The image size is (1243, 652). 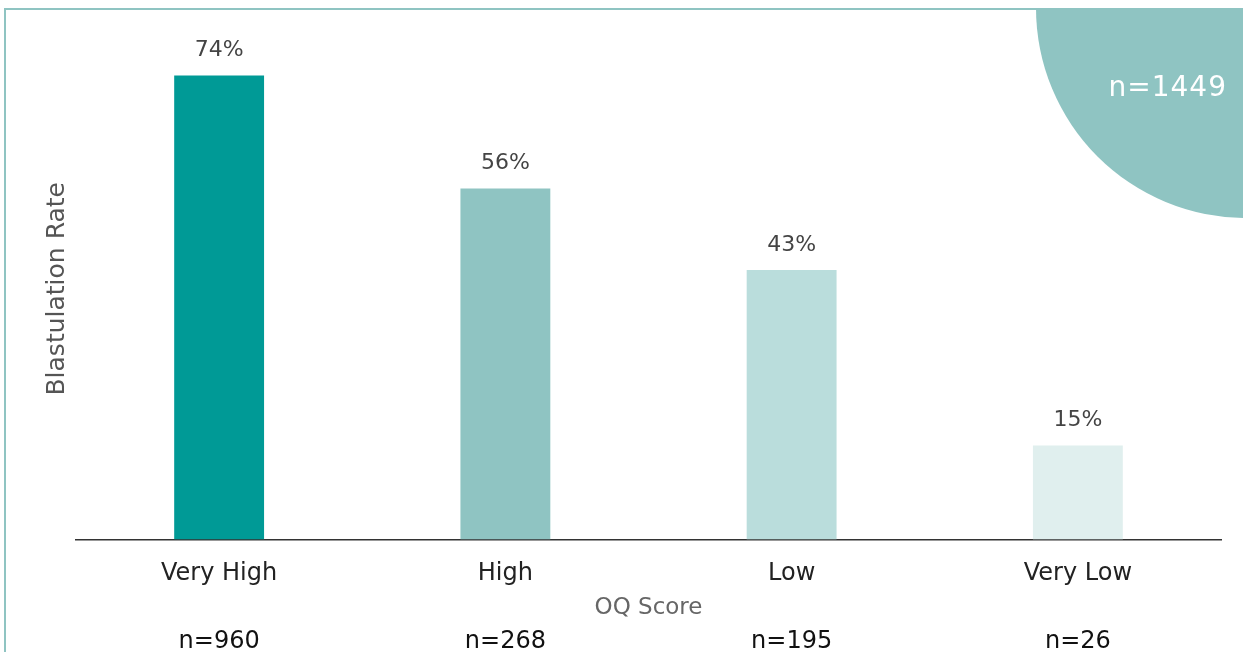 What do you see at coordinates (1167, 86) in the screenshot?
I see `annotation: n=1449` at bounding box center [1167, 86].